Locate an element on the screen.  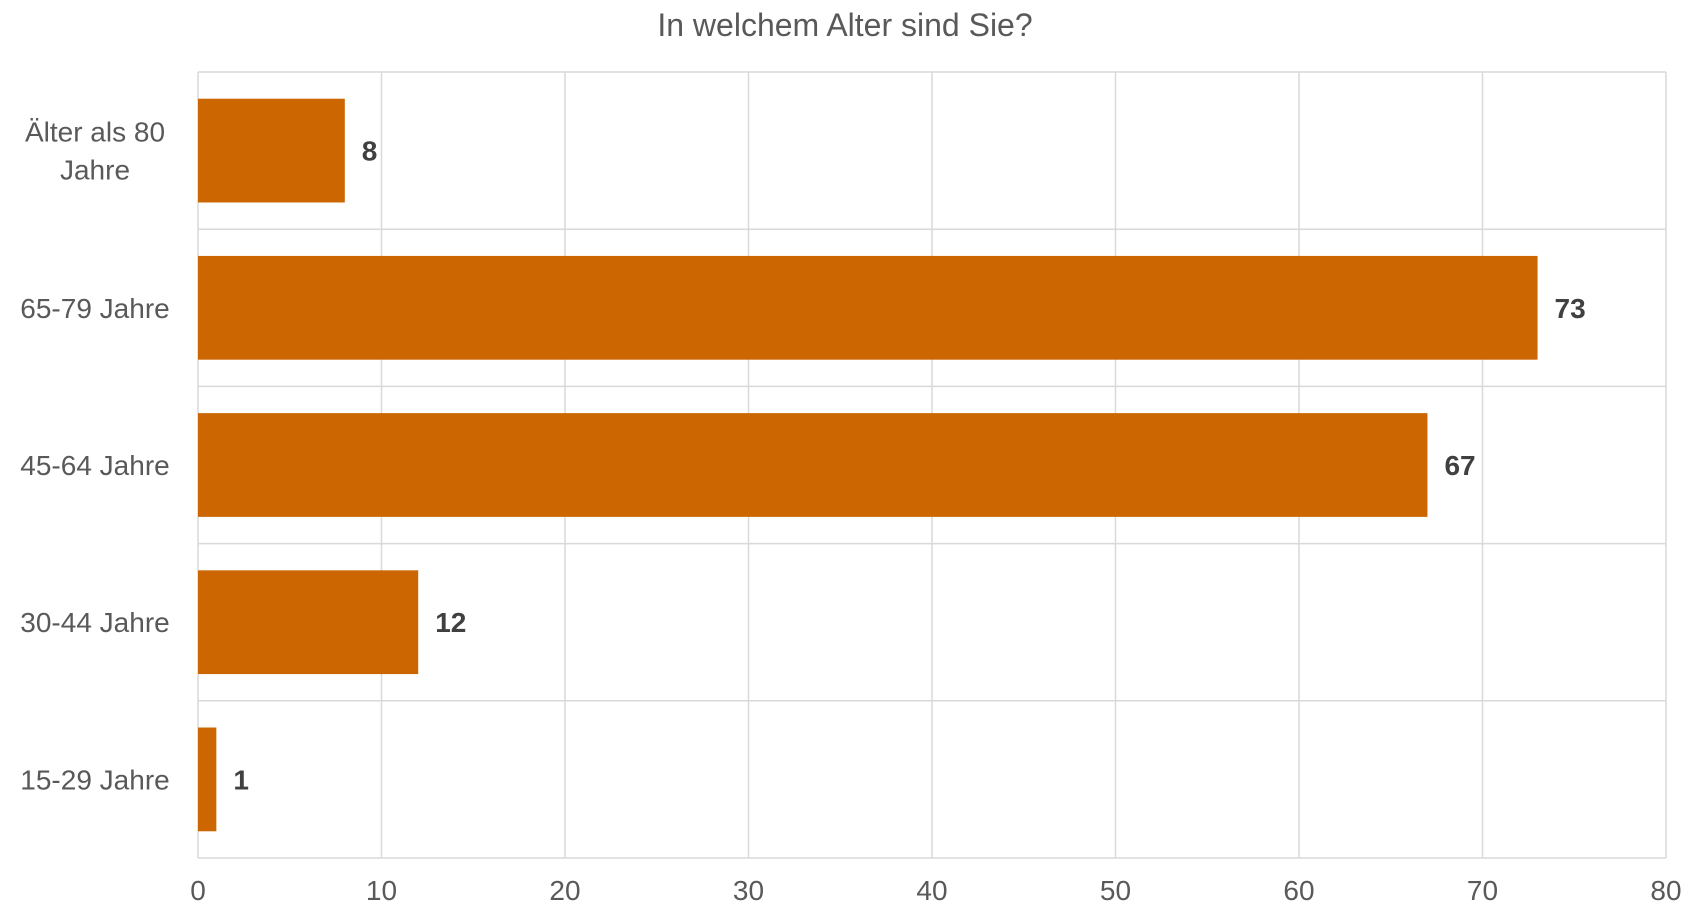
x-tick-label: 30 is located at coordinates (748, 890).